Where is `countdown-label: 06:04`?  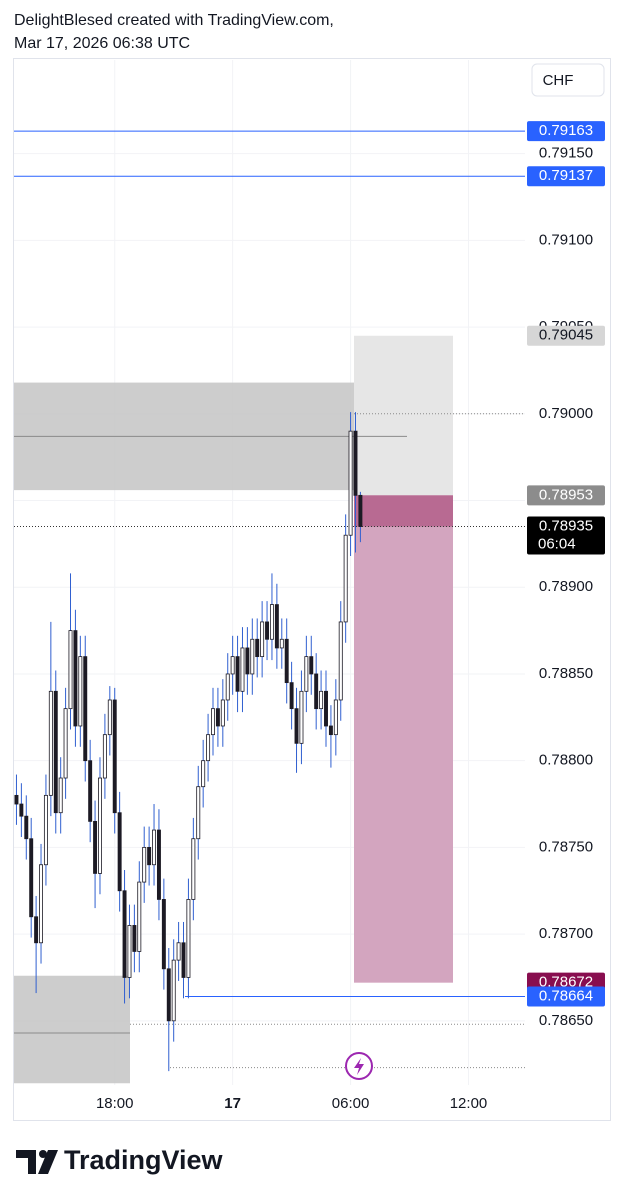
countdown-label: 06:04 is located at coordinates (557, 544).